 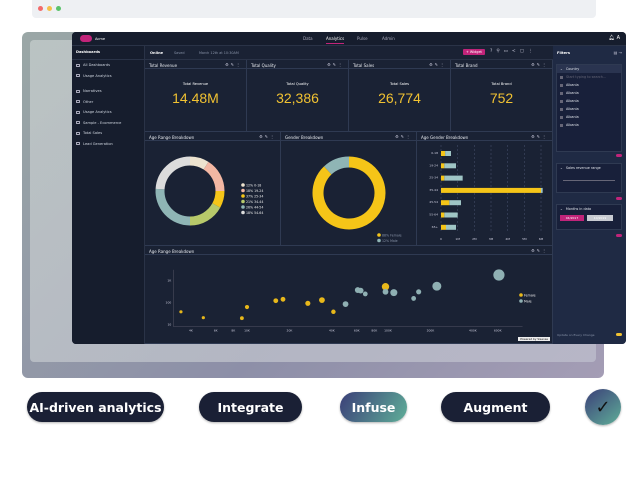 I want to click on sidebar-item: Other, so click(x=84, y=102).